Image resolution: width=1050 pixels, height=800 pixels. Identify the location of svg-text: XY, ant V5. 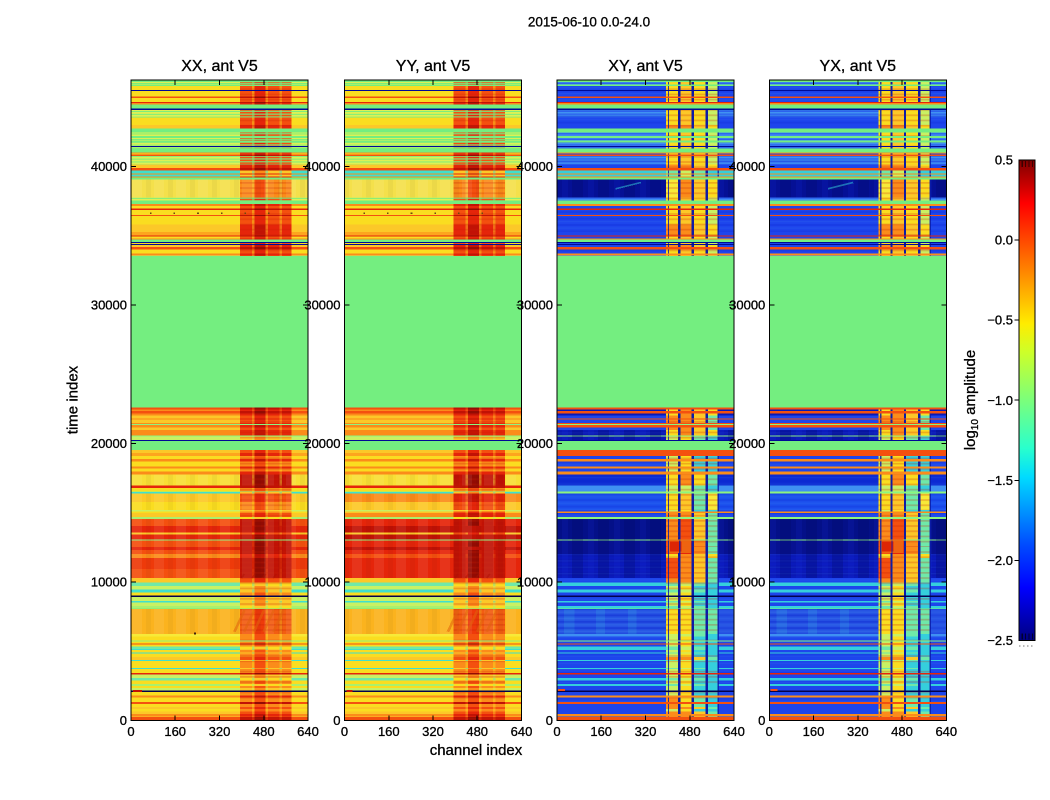
(645, 66).